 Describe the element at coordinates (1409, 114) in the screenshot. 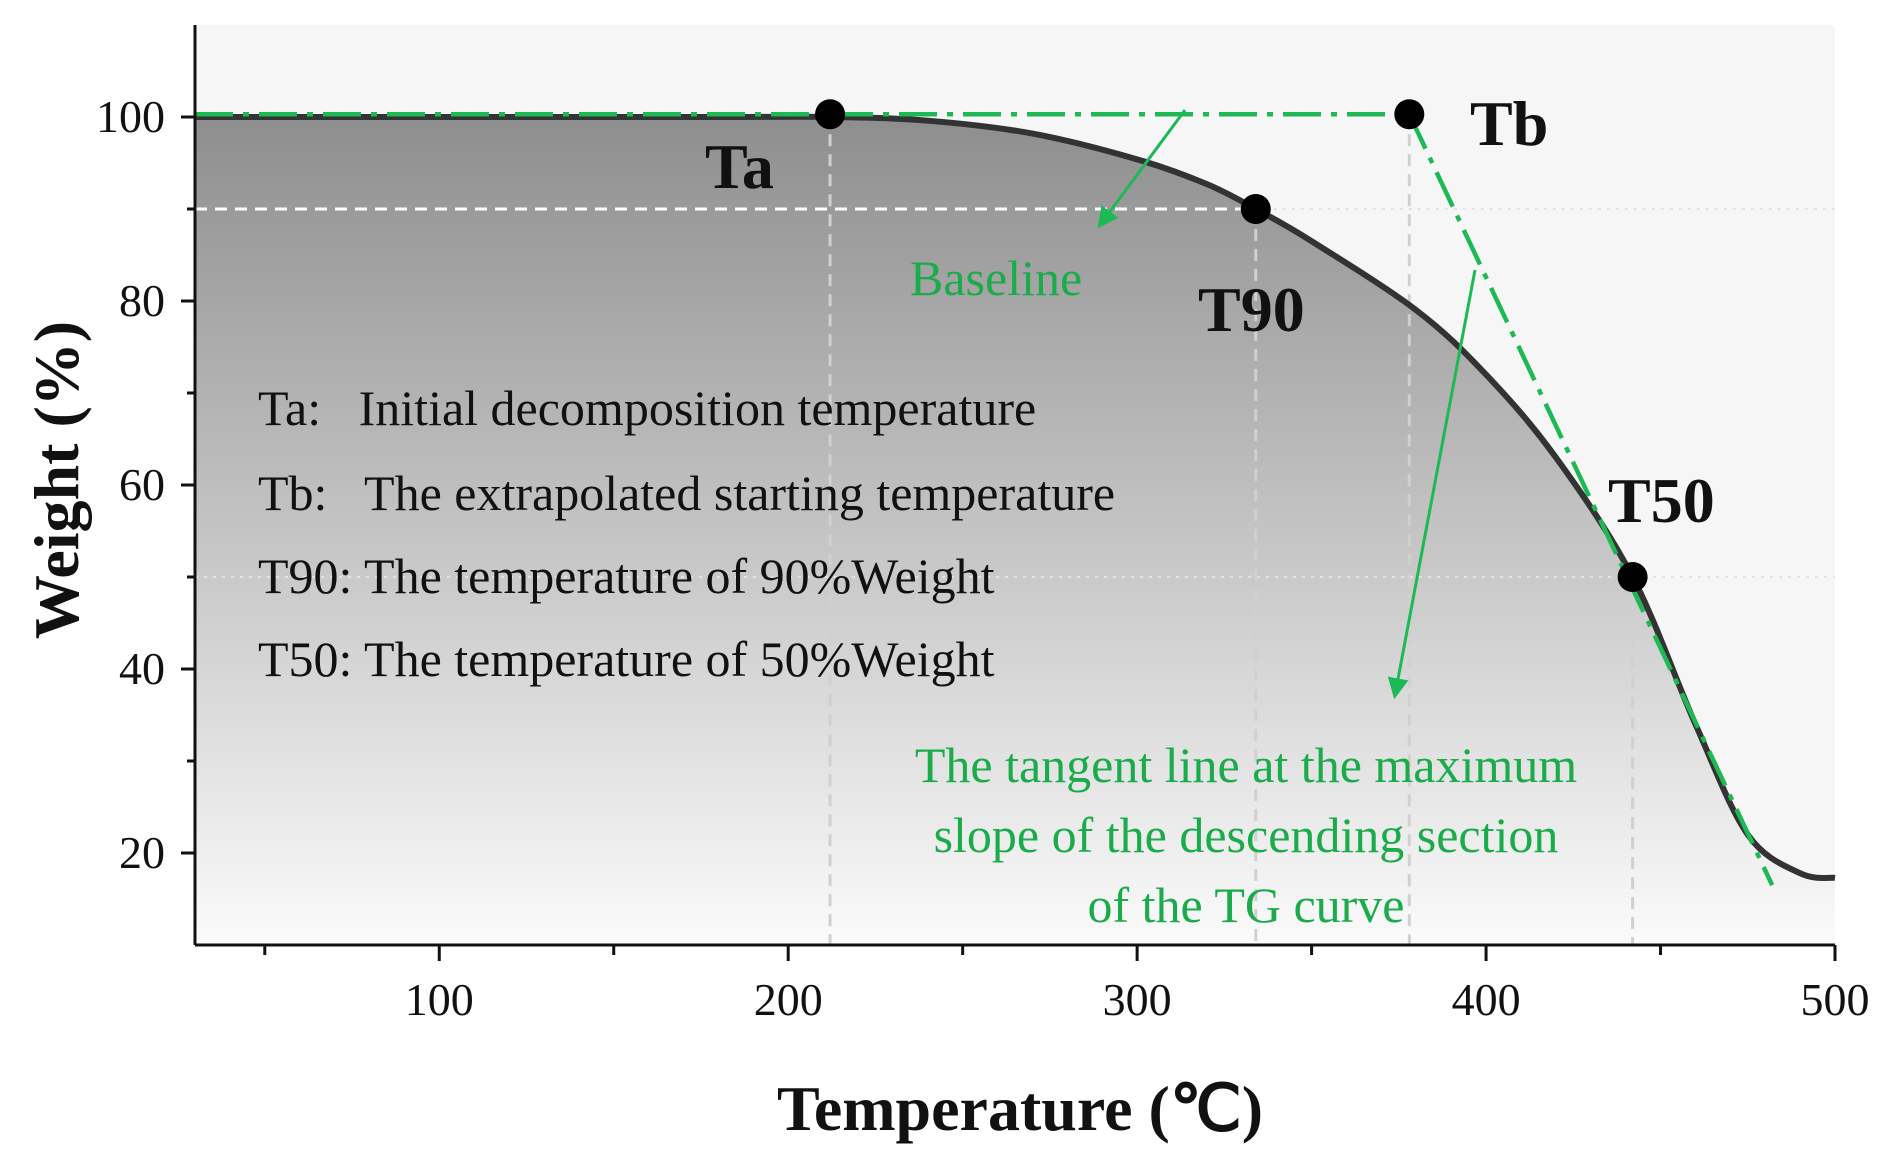

I see `point-tb` at that location.